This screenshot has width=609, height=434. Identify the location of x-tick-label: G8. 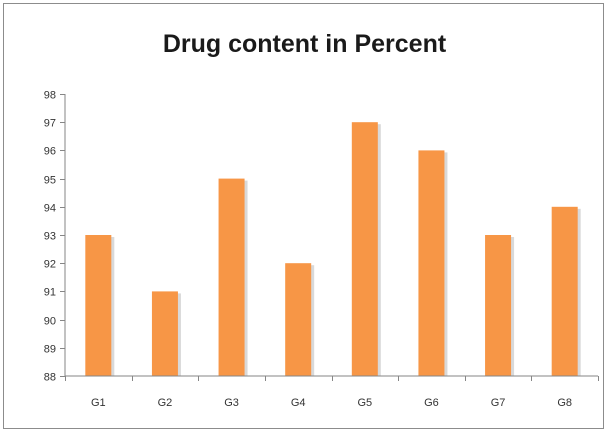
(564, 403).